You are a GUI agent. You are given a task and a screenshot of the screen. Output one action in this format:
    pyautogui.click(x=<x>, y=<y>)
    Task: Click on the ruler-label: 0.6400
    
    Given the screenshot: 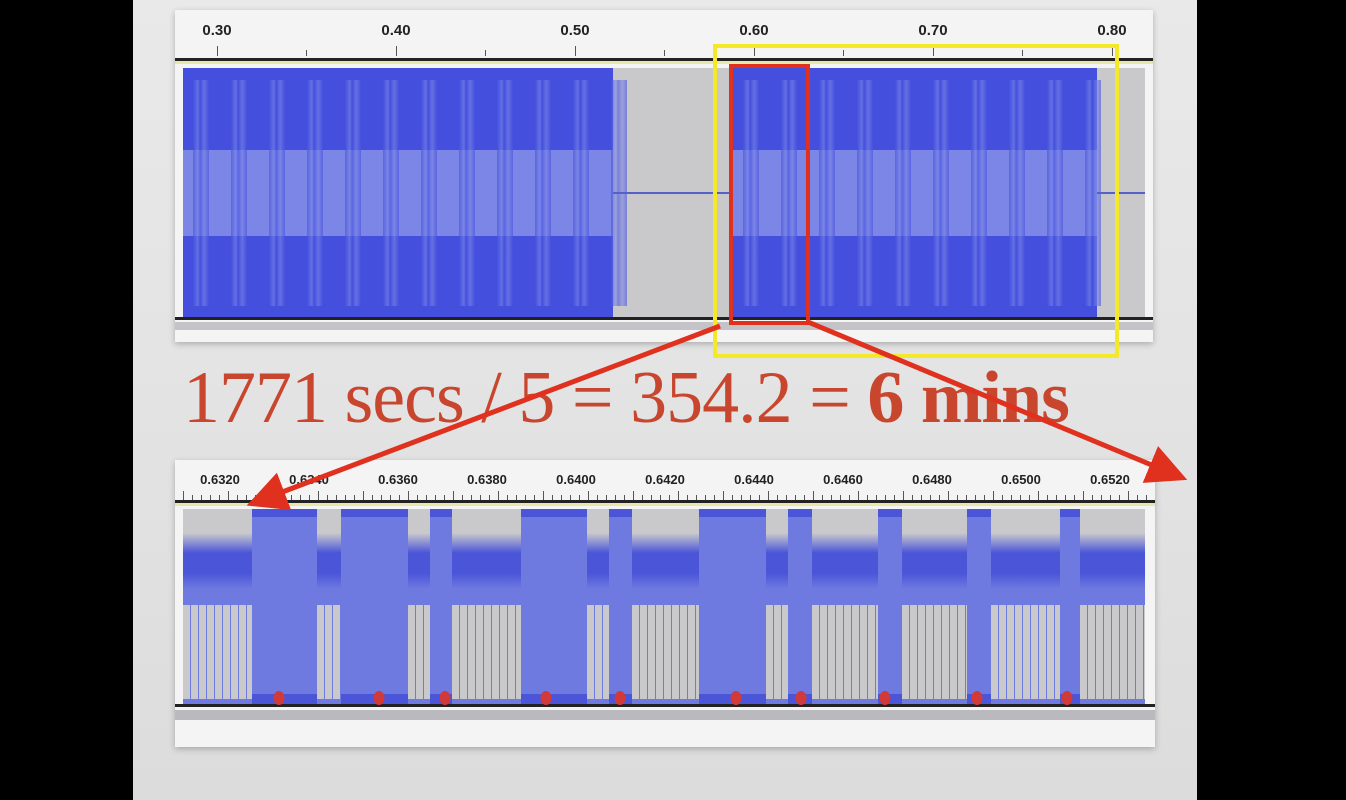 What is the action you would take?
    pyautogui.click(x=576, y=479)
    